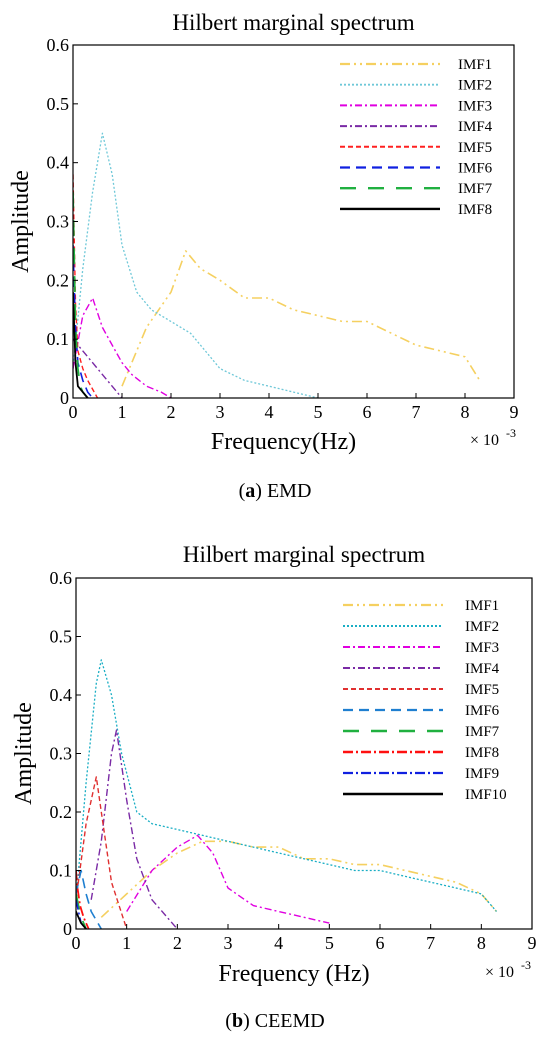 Image resolution: width=550 pixels, height=1044 pixels. I want to click on caption-b: (b) CEEMD, so click(275, 1021).